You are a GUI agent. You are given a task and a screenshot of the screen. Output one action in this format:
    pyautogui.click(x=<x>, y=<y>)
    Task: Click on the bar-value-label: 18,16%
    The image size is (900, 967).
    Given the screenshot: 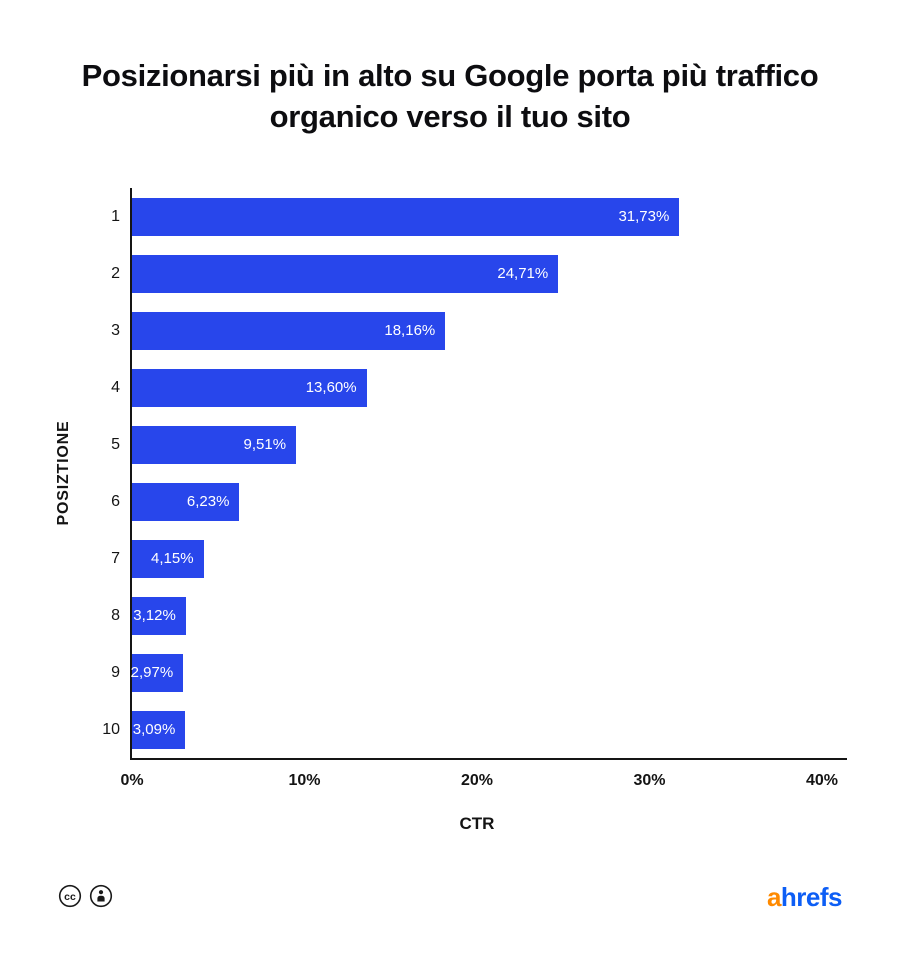 What is the action you would take?
    pyautogui.click(x=410, y=330)
    